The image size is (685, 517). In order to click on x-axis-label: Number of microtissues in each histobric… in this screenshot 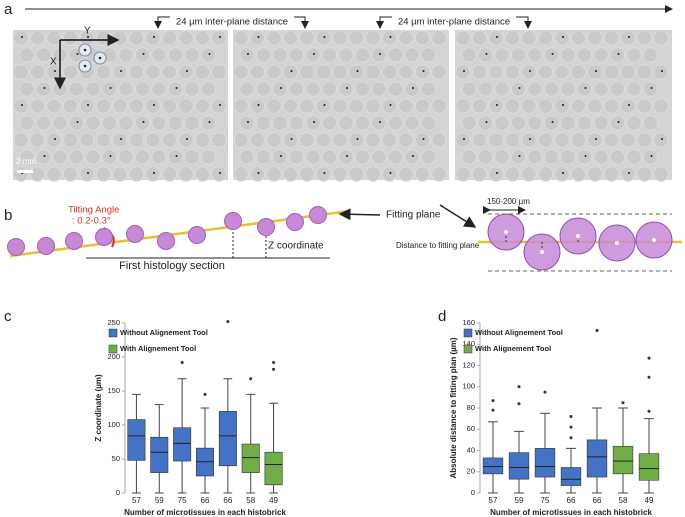, I will do `click(205, 512)`.